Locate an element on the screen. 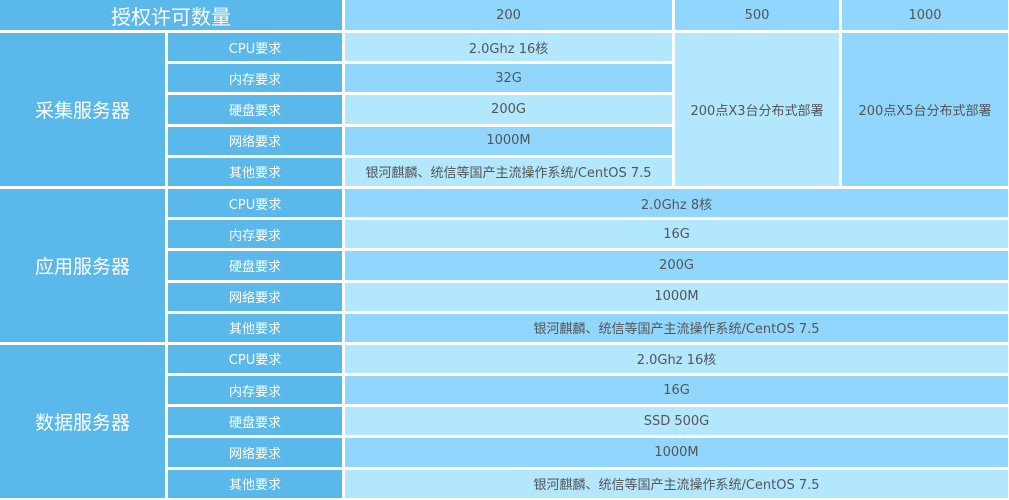  data-server-label: 数据服务器 is located at coordinates (82, 421).